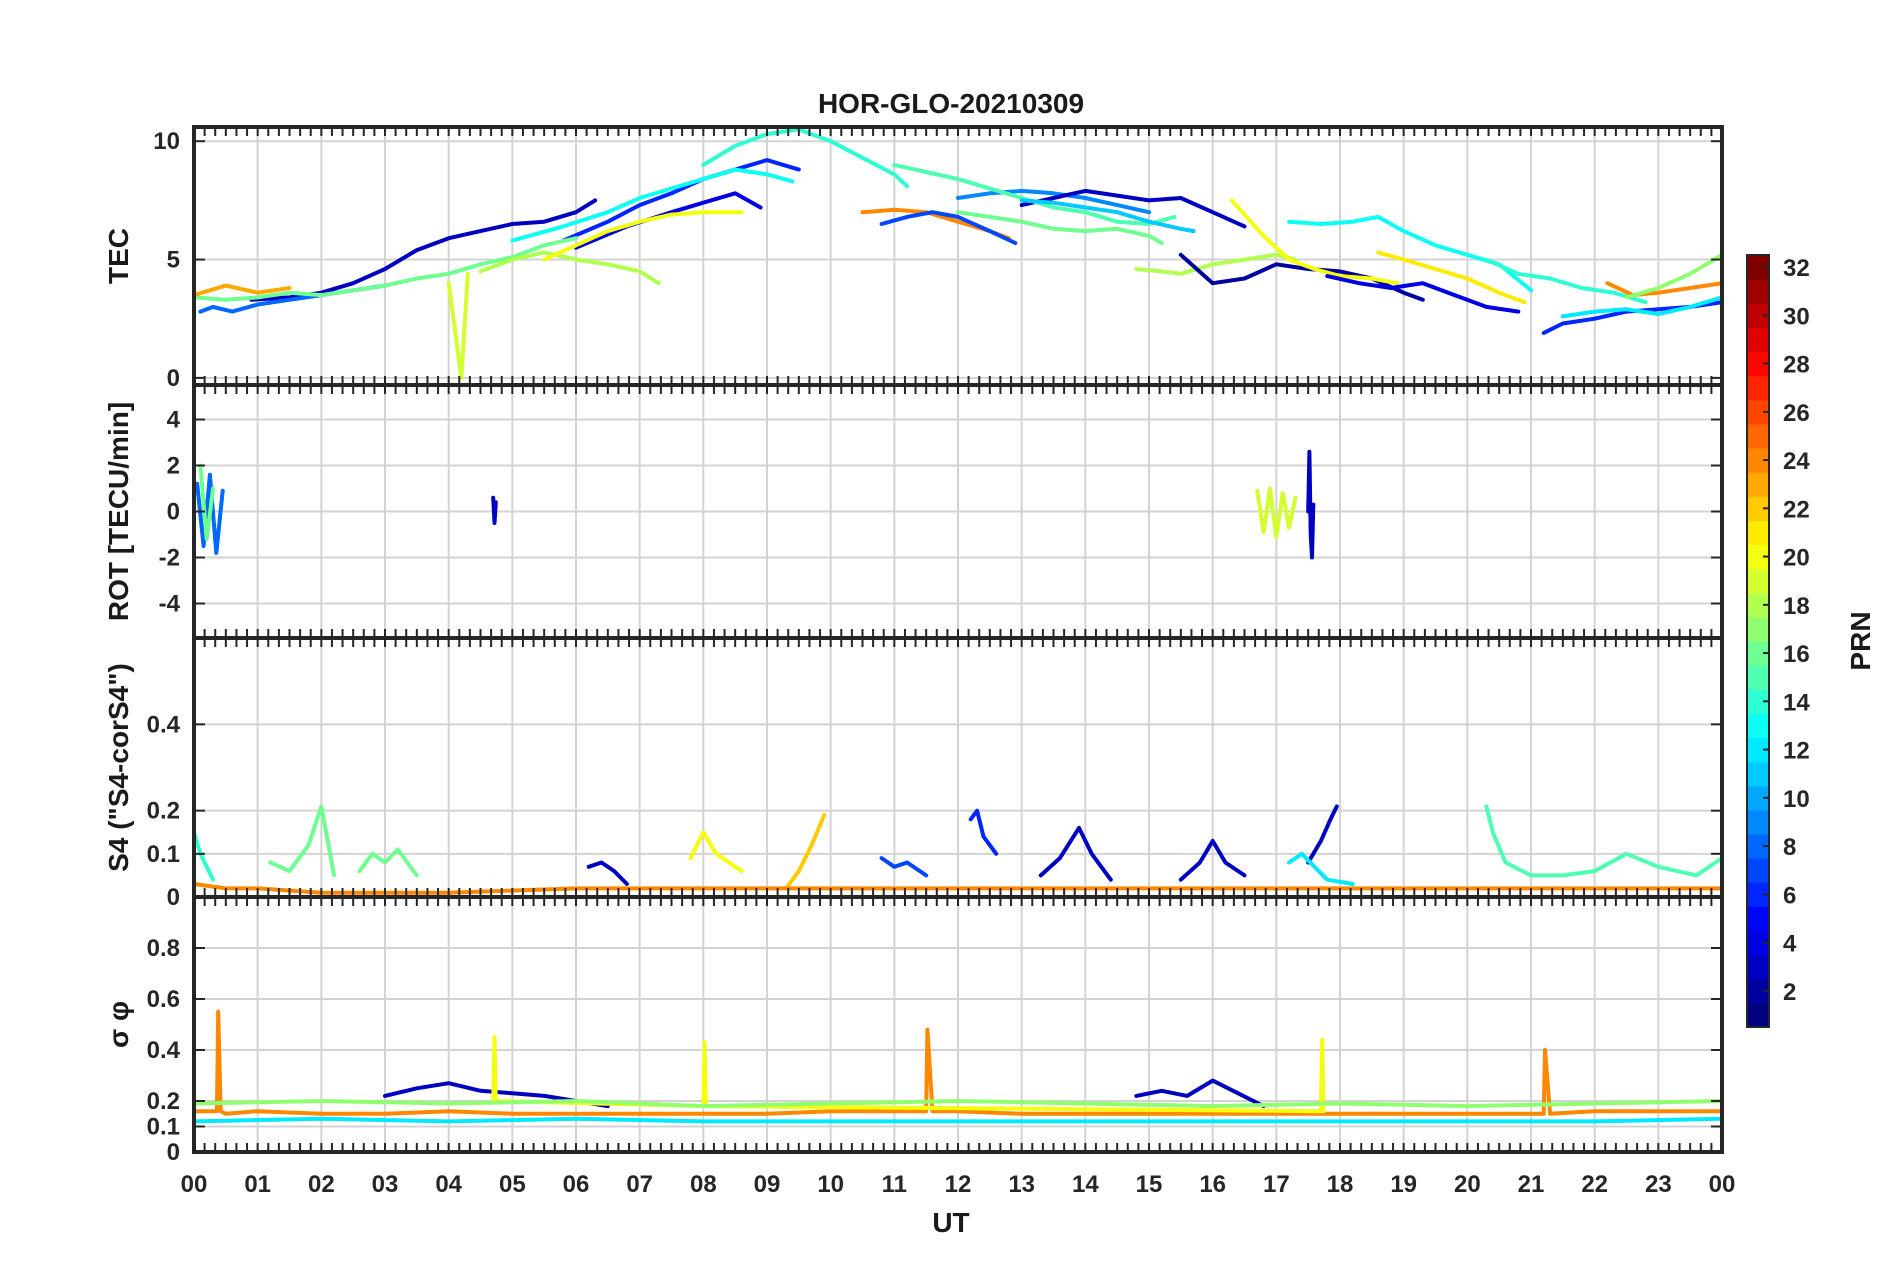 The height and width of the screenshot is (1272, 1902). Describe the element at coordinates (163, 948) in the screenshot. I see `y-tick-label: 0.8` at that location.